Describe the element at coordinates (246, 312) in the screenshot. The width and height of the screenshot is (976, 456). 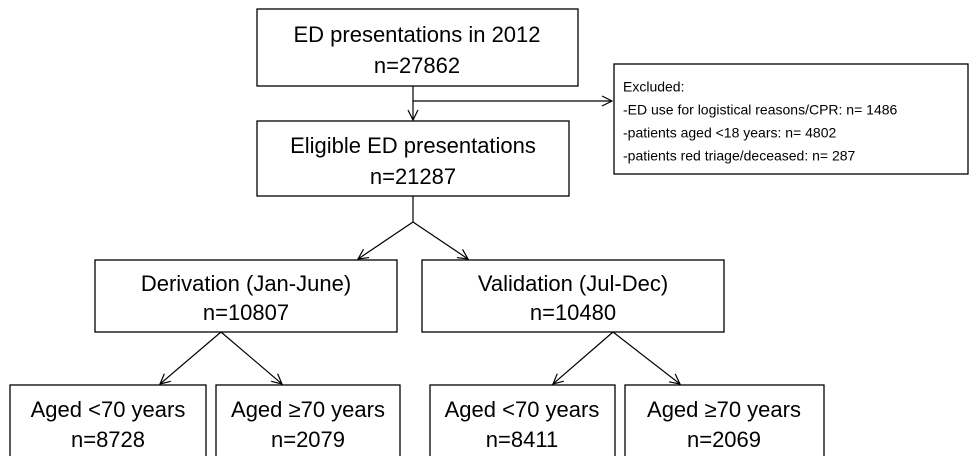
I see `node-count: n=10807` at that location.